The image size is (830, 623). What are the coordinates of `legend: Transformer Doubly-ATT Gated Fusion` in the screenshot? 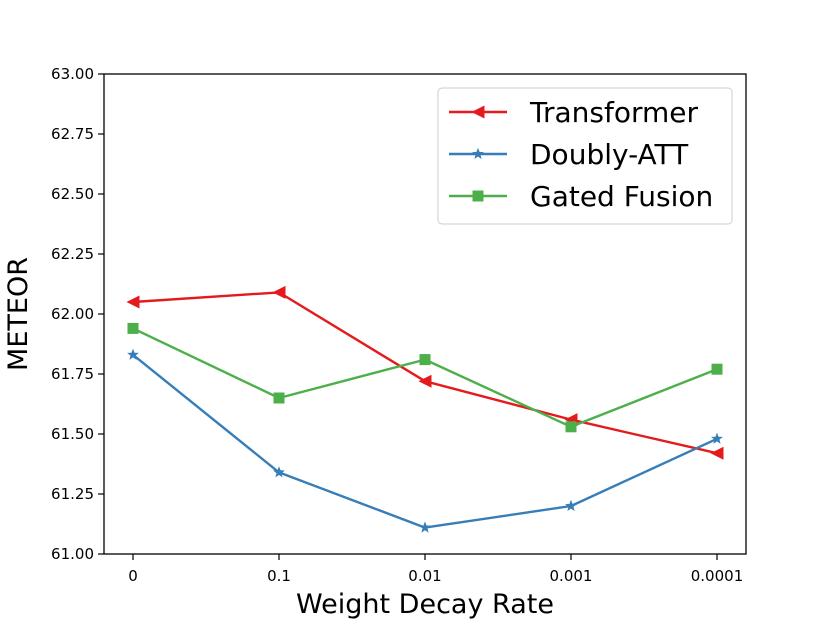 It's located at (585, 156).